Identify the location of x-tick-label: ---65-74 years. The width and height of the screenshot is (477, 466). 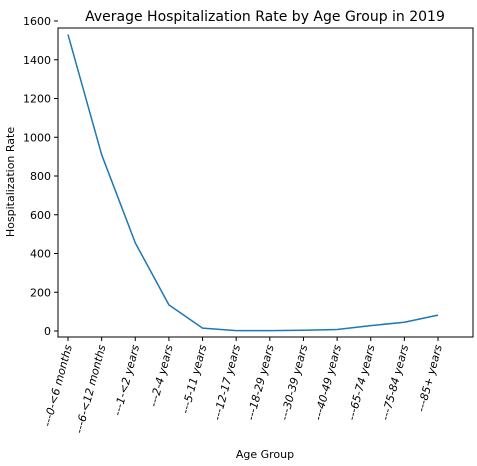
(361, 382).